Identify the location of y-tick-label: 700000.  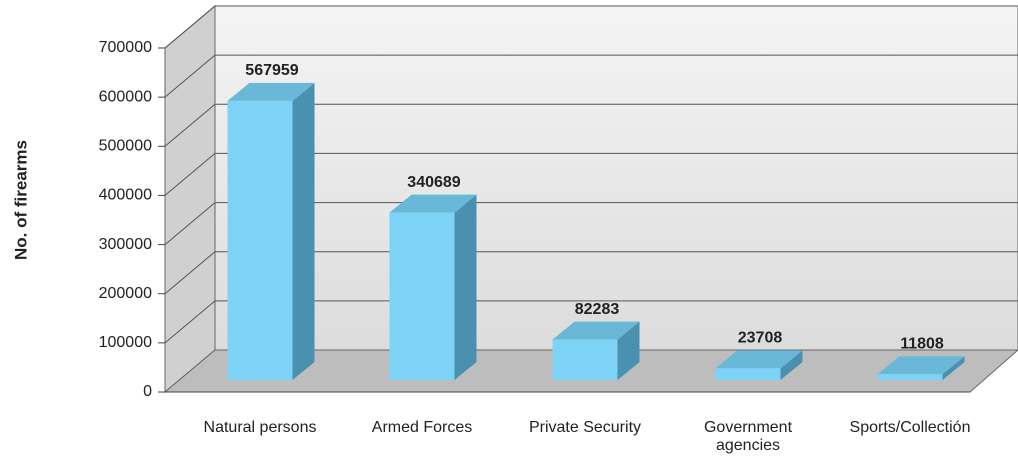
(125, 47).